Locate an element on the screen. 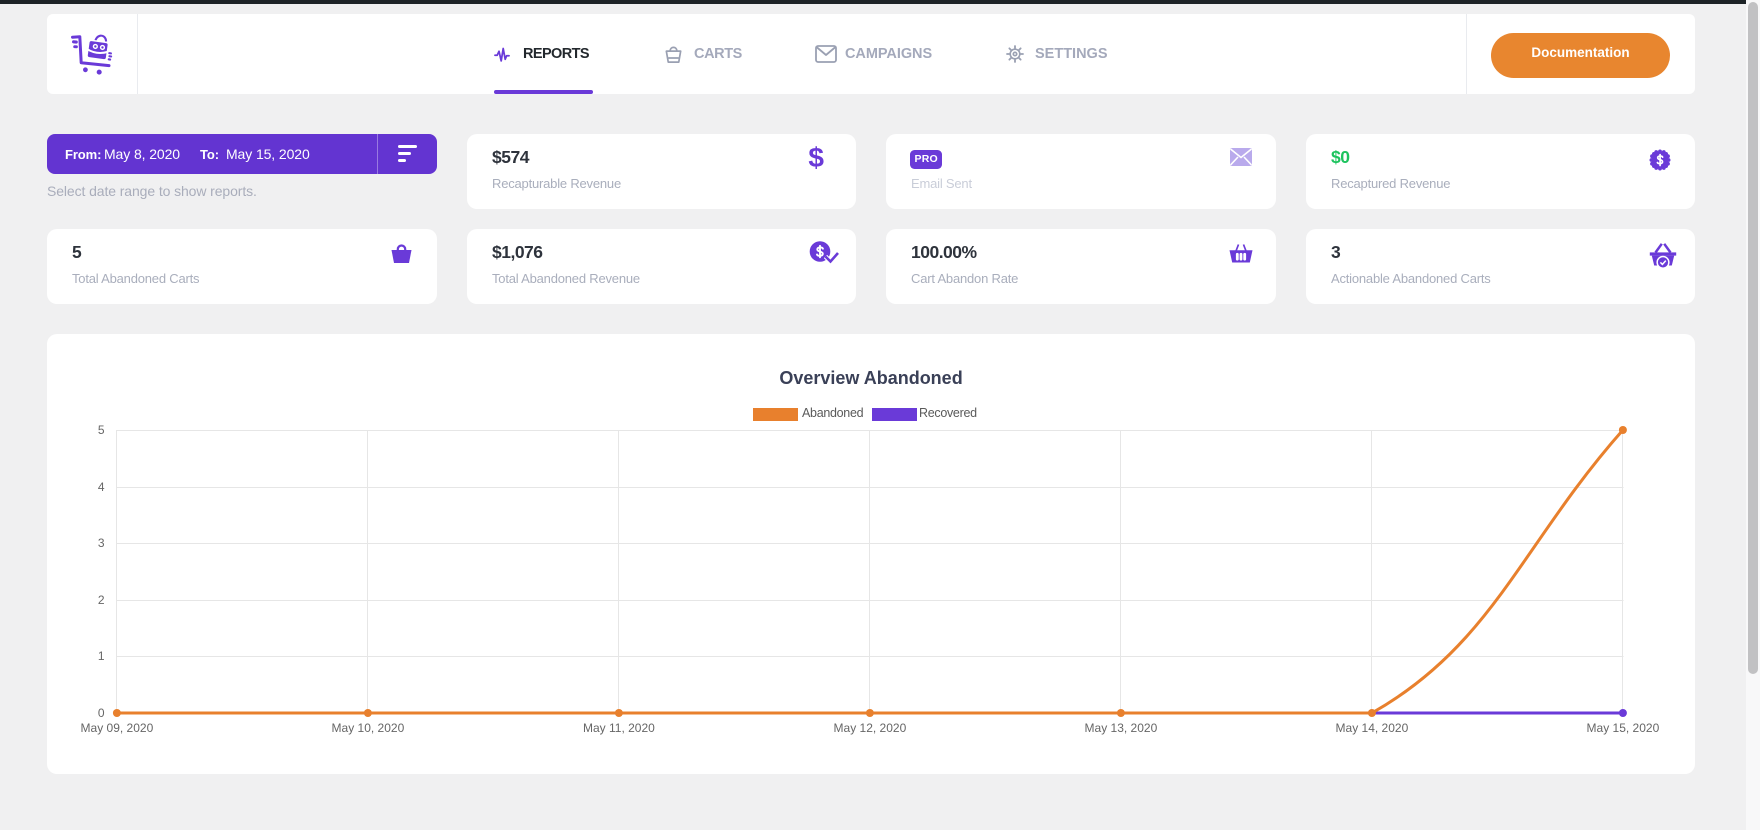 Image resolution: width=1760 pixels, height=830 pixels. svg-text: 1 is located at coordinates (101, 656).